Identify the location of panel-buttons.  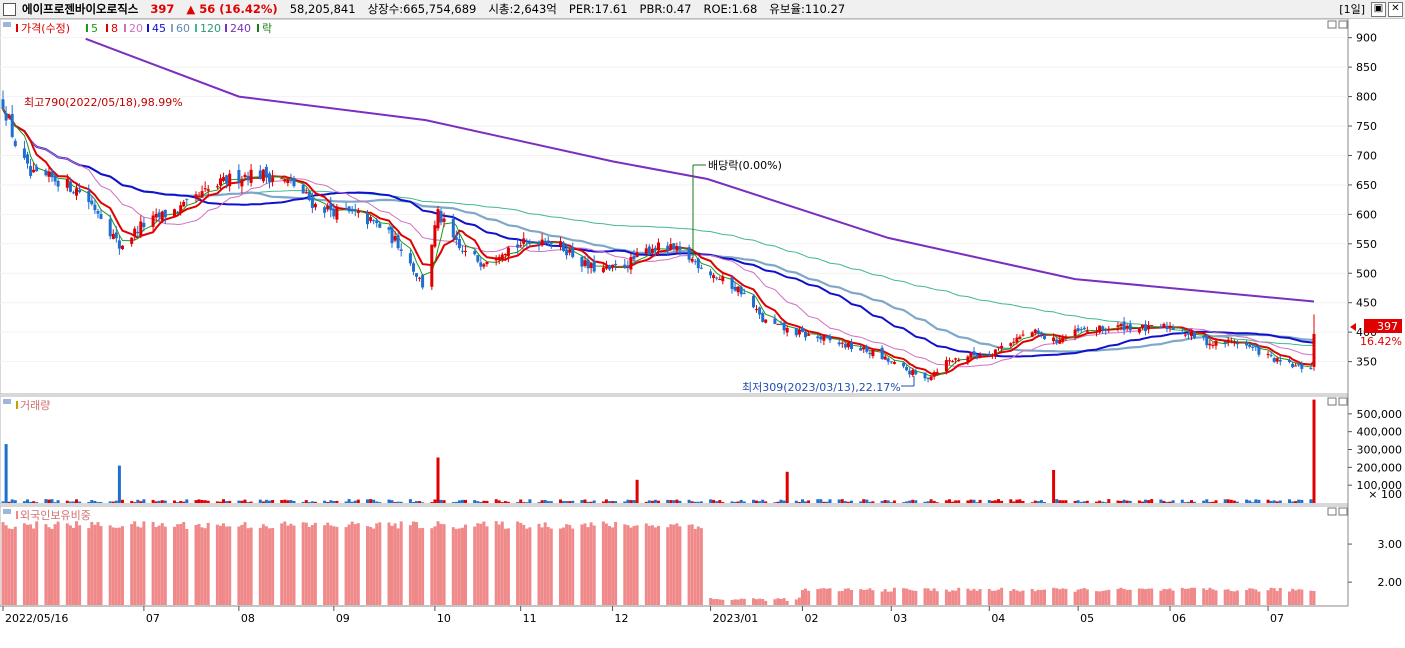
(1337, 268).